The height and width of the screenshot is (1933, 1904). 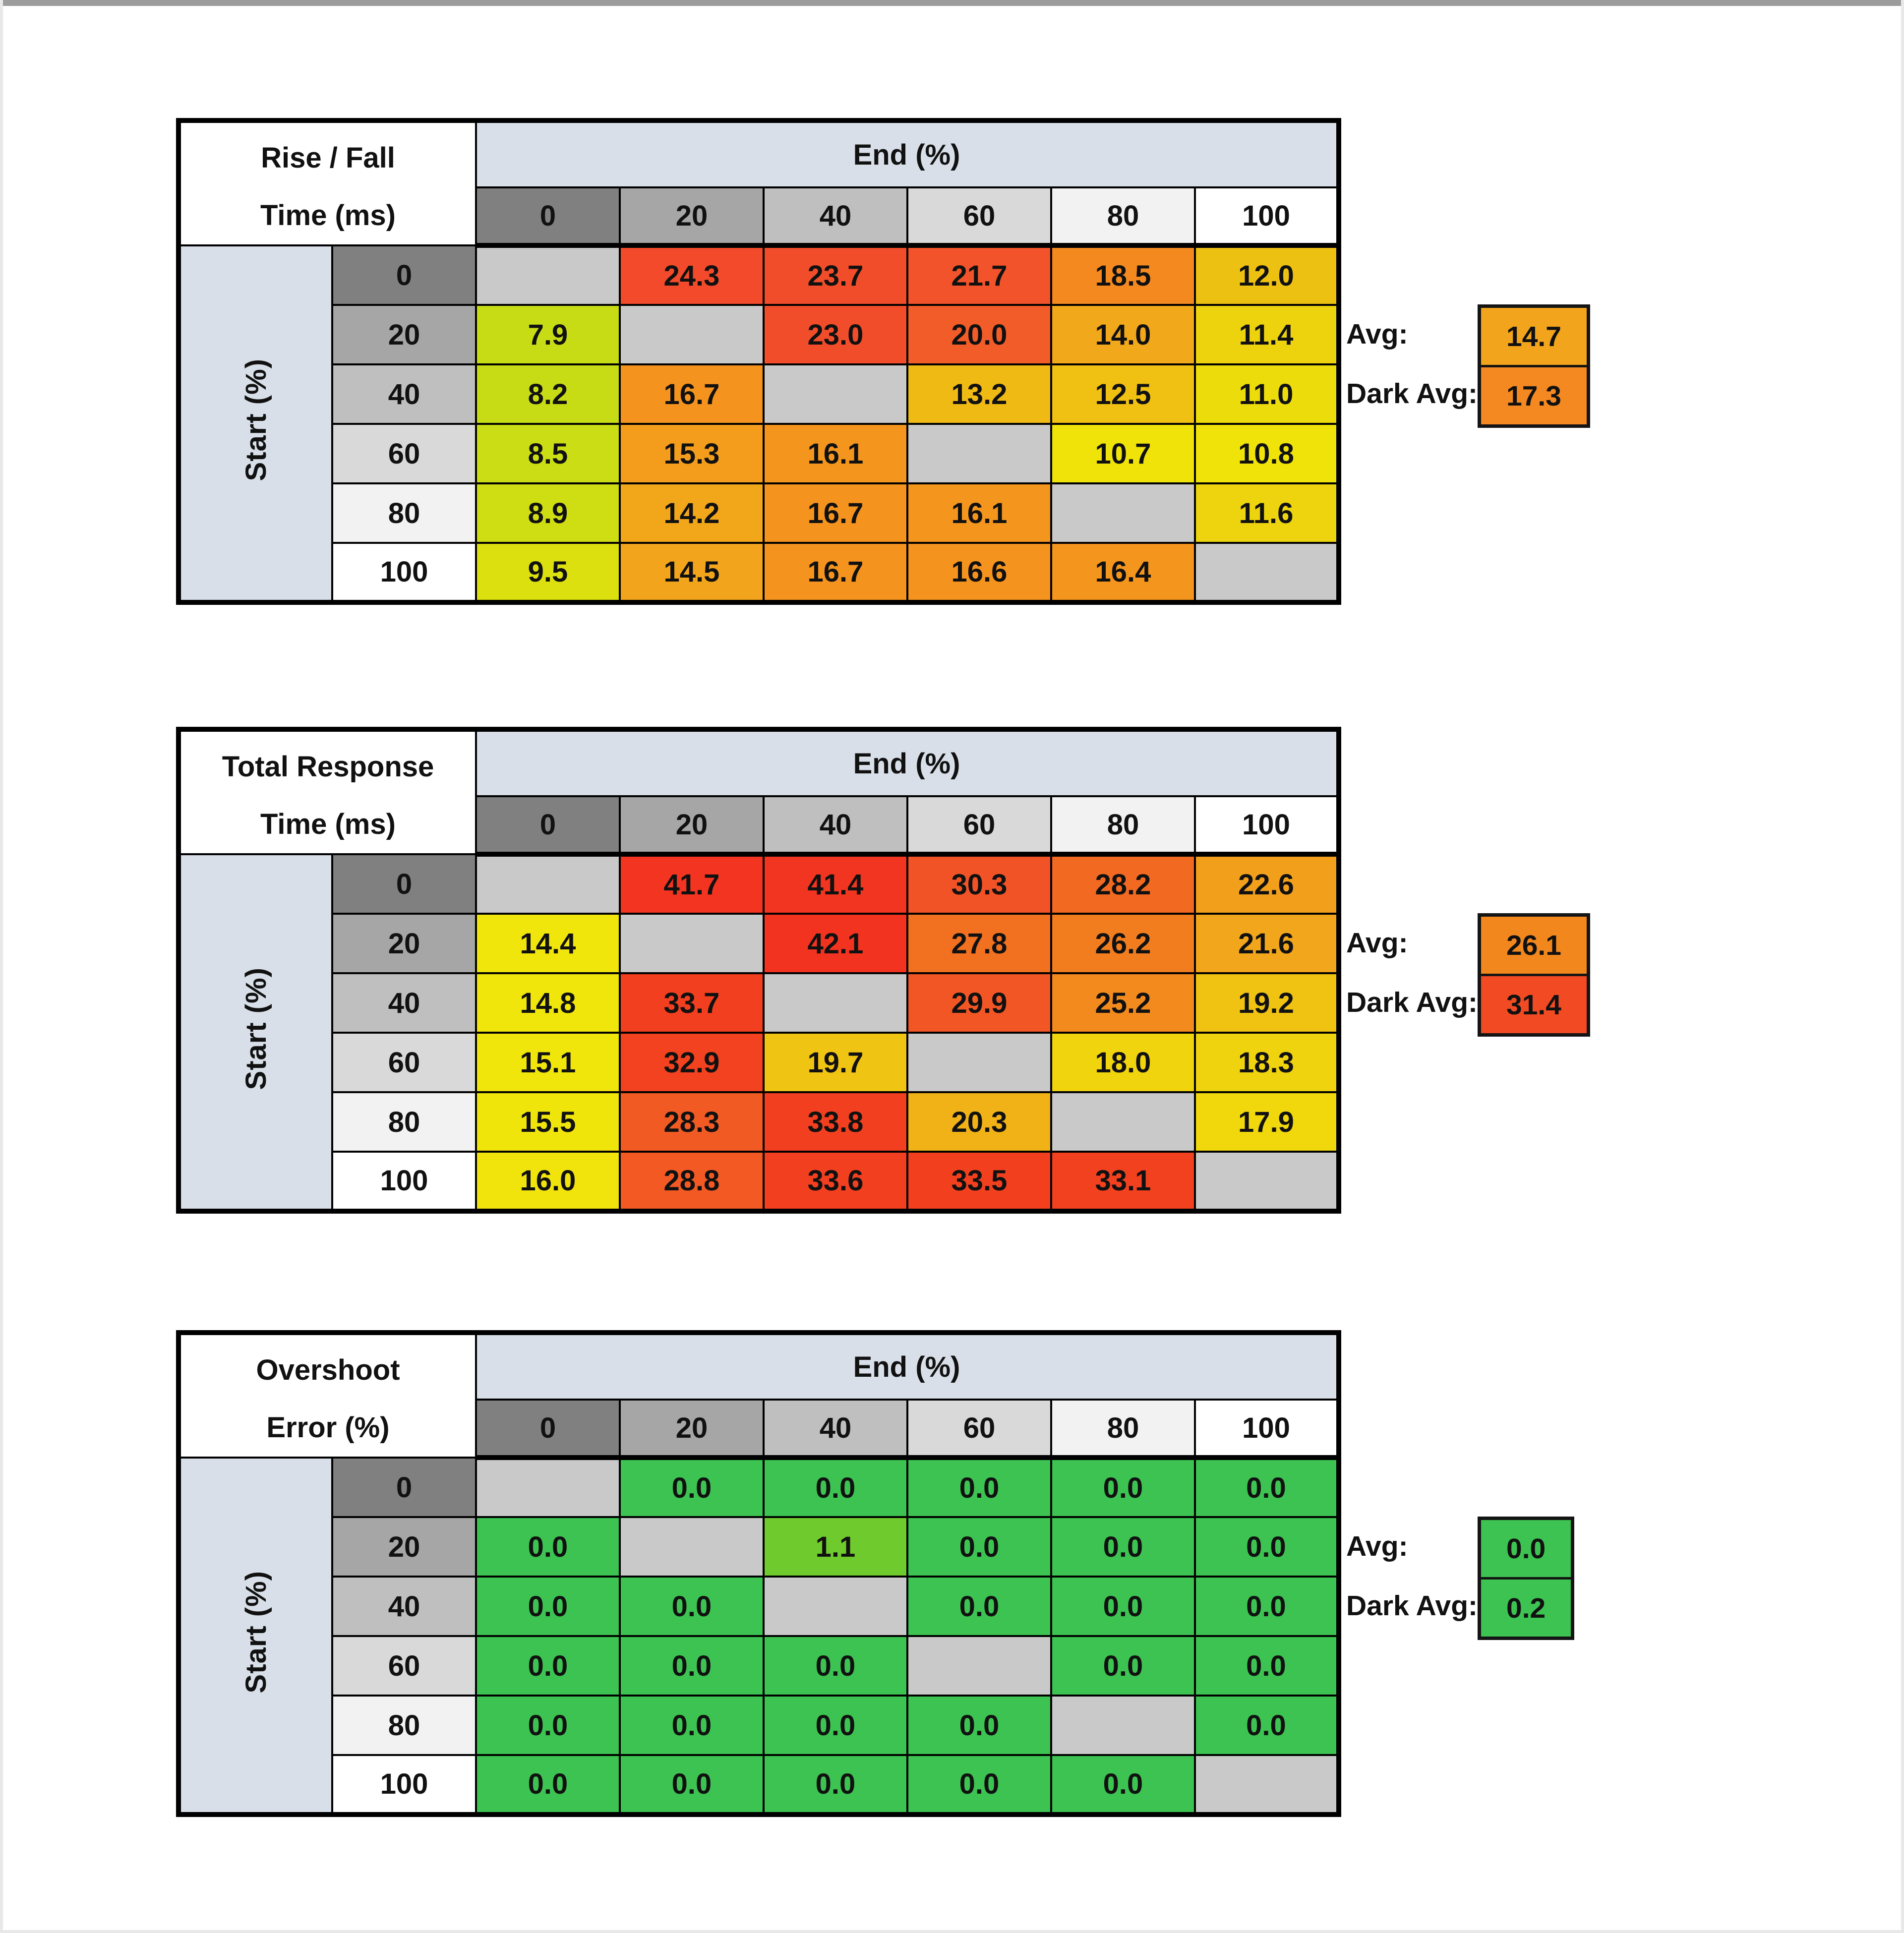 I want to click on data-cell: 33.5, so click(x=979, y=1182).